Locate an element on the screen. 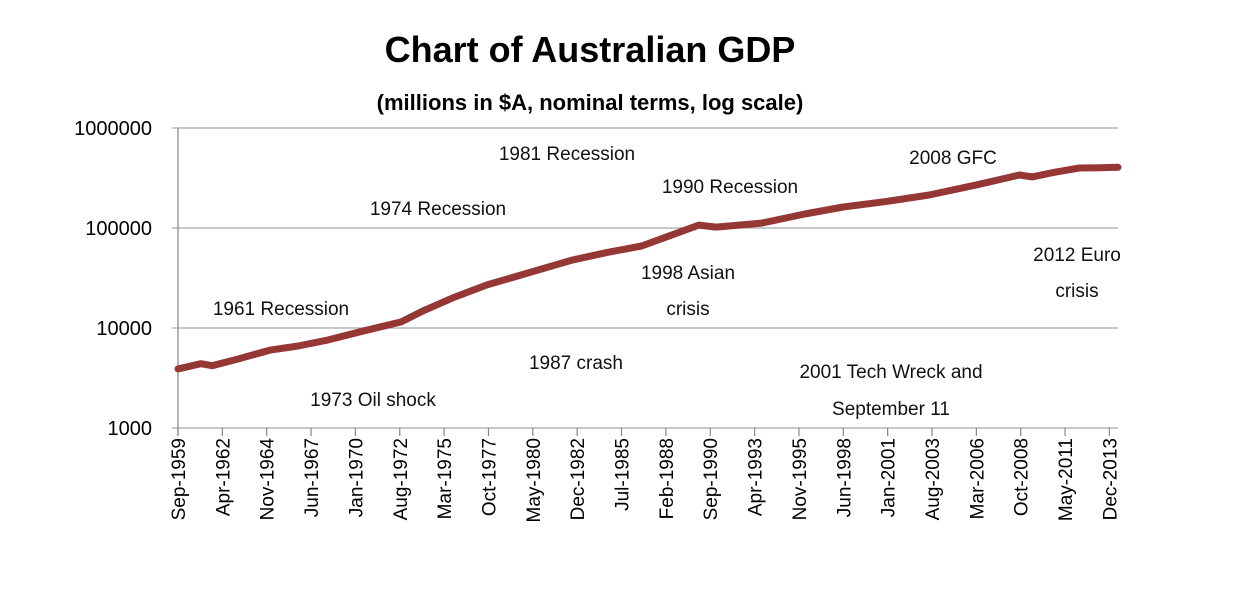 This screenshot has height=592, width=1236. x-tick-label: Jan-2001 is located at coordinates (889, 477).